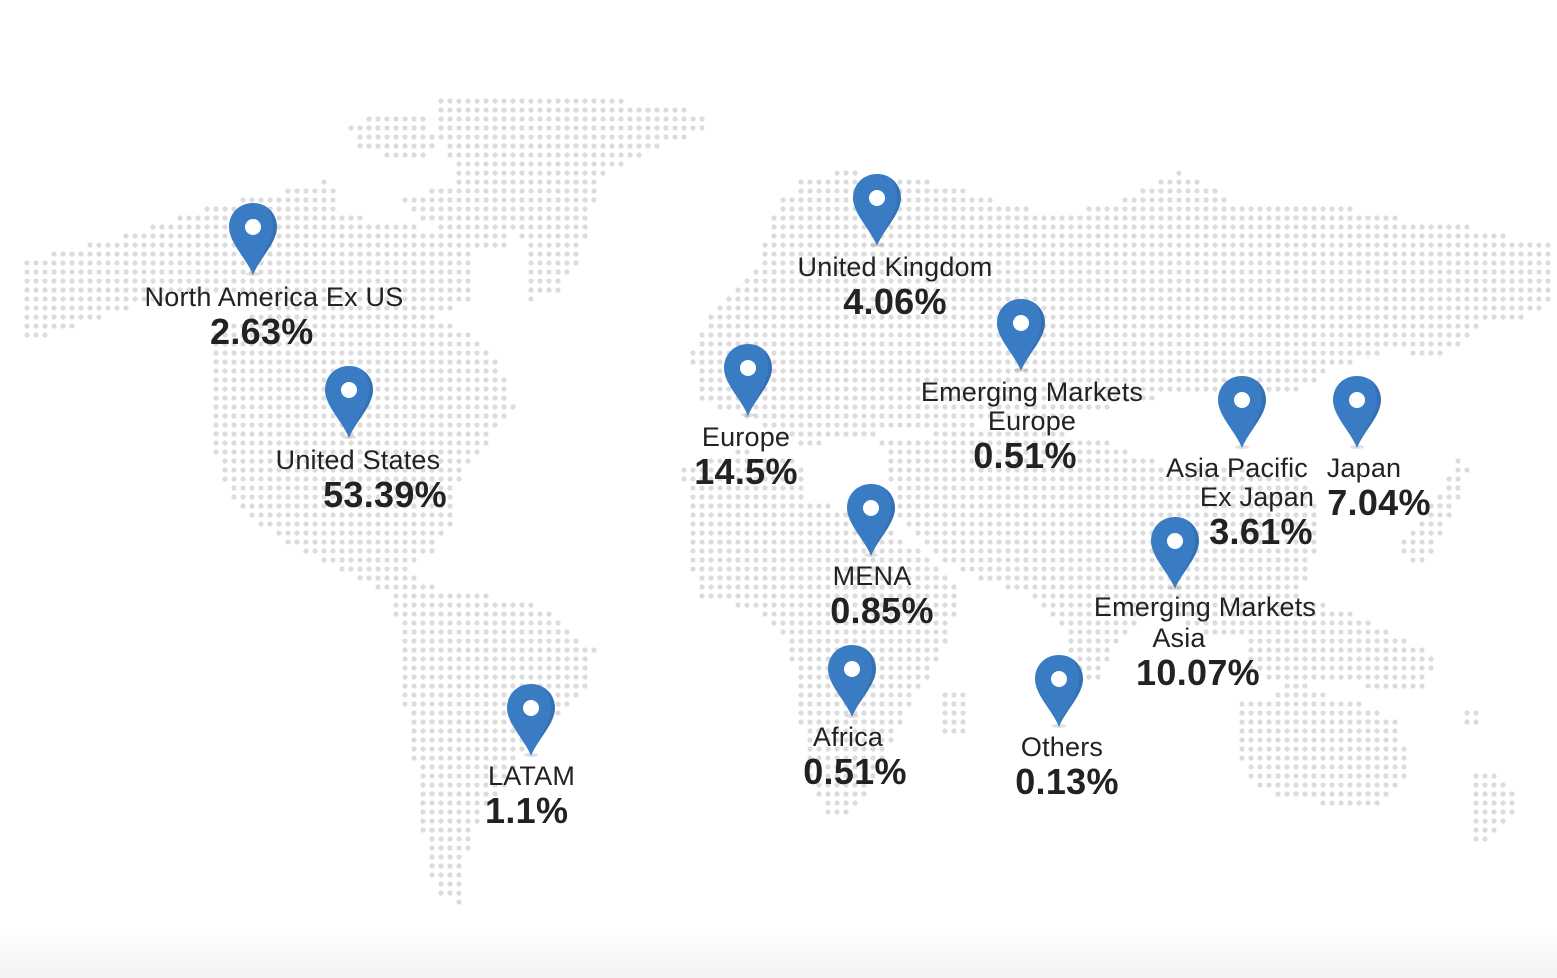 Image resolution: width=1557 pixels, height=978 pixels. I want to click on region-percentage: 2.63%, so click(262, 331).